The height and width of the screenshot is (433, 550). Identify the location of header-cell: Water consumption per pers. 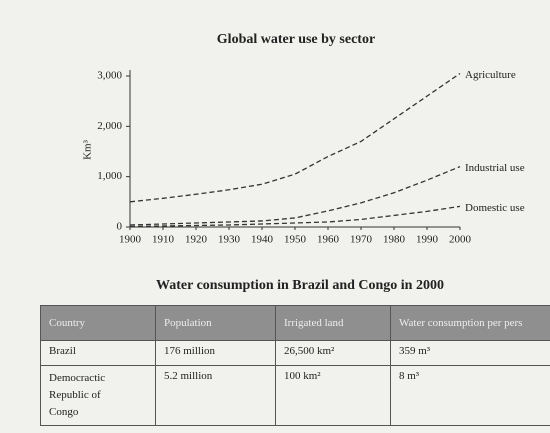
(470, 323).